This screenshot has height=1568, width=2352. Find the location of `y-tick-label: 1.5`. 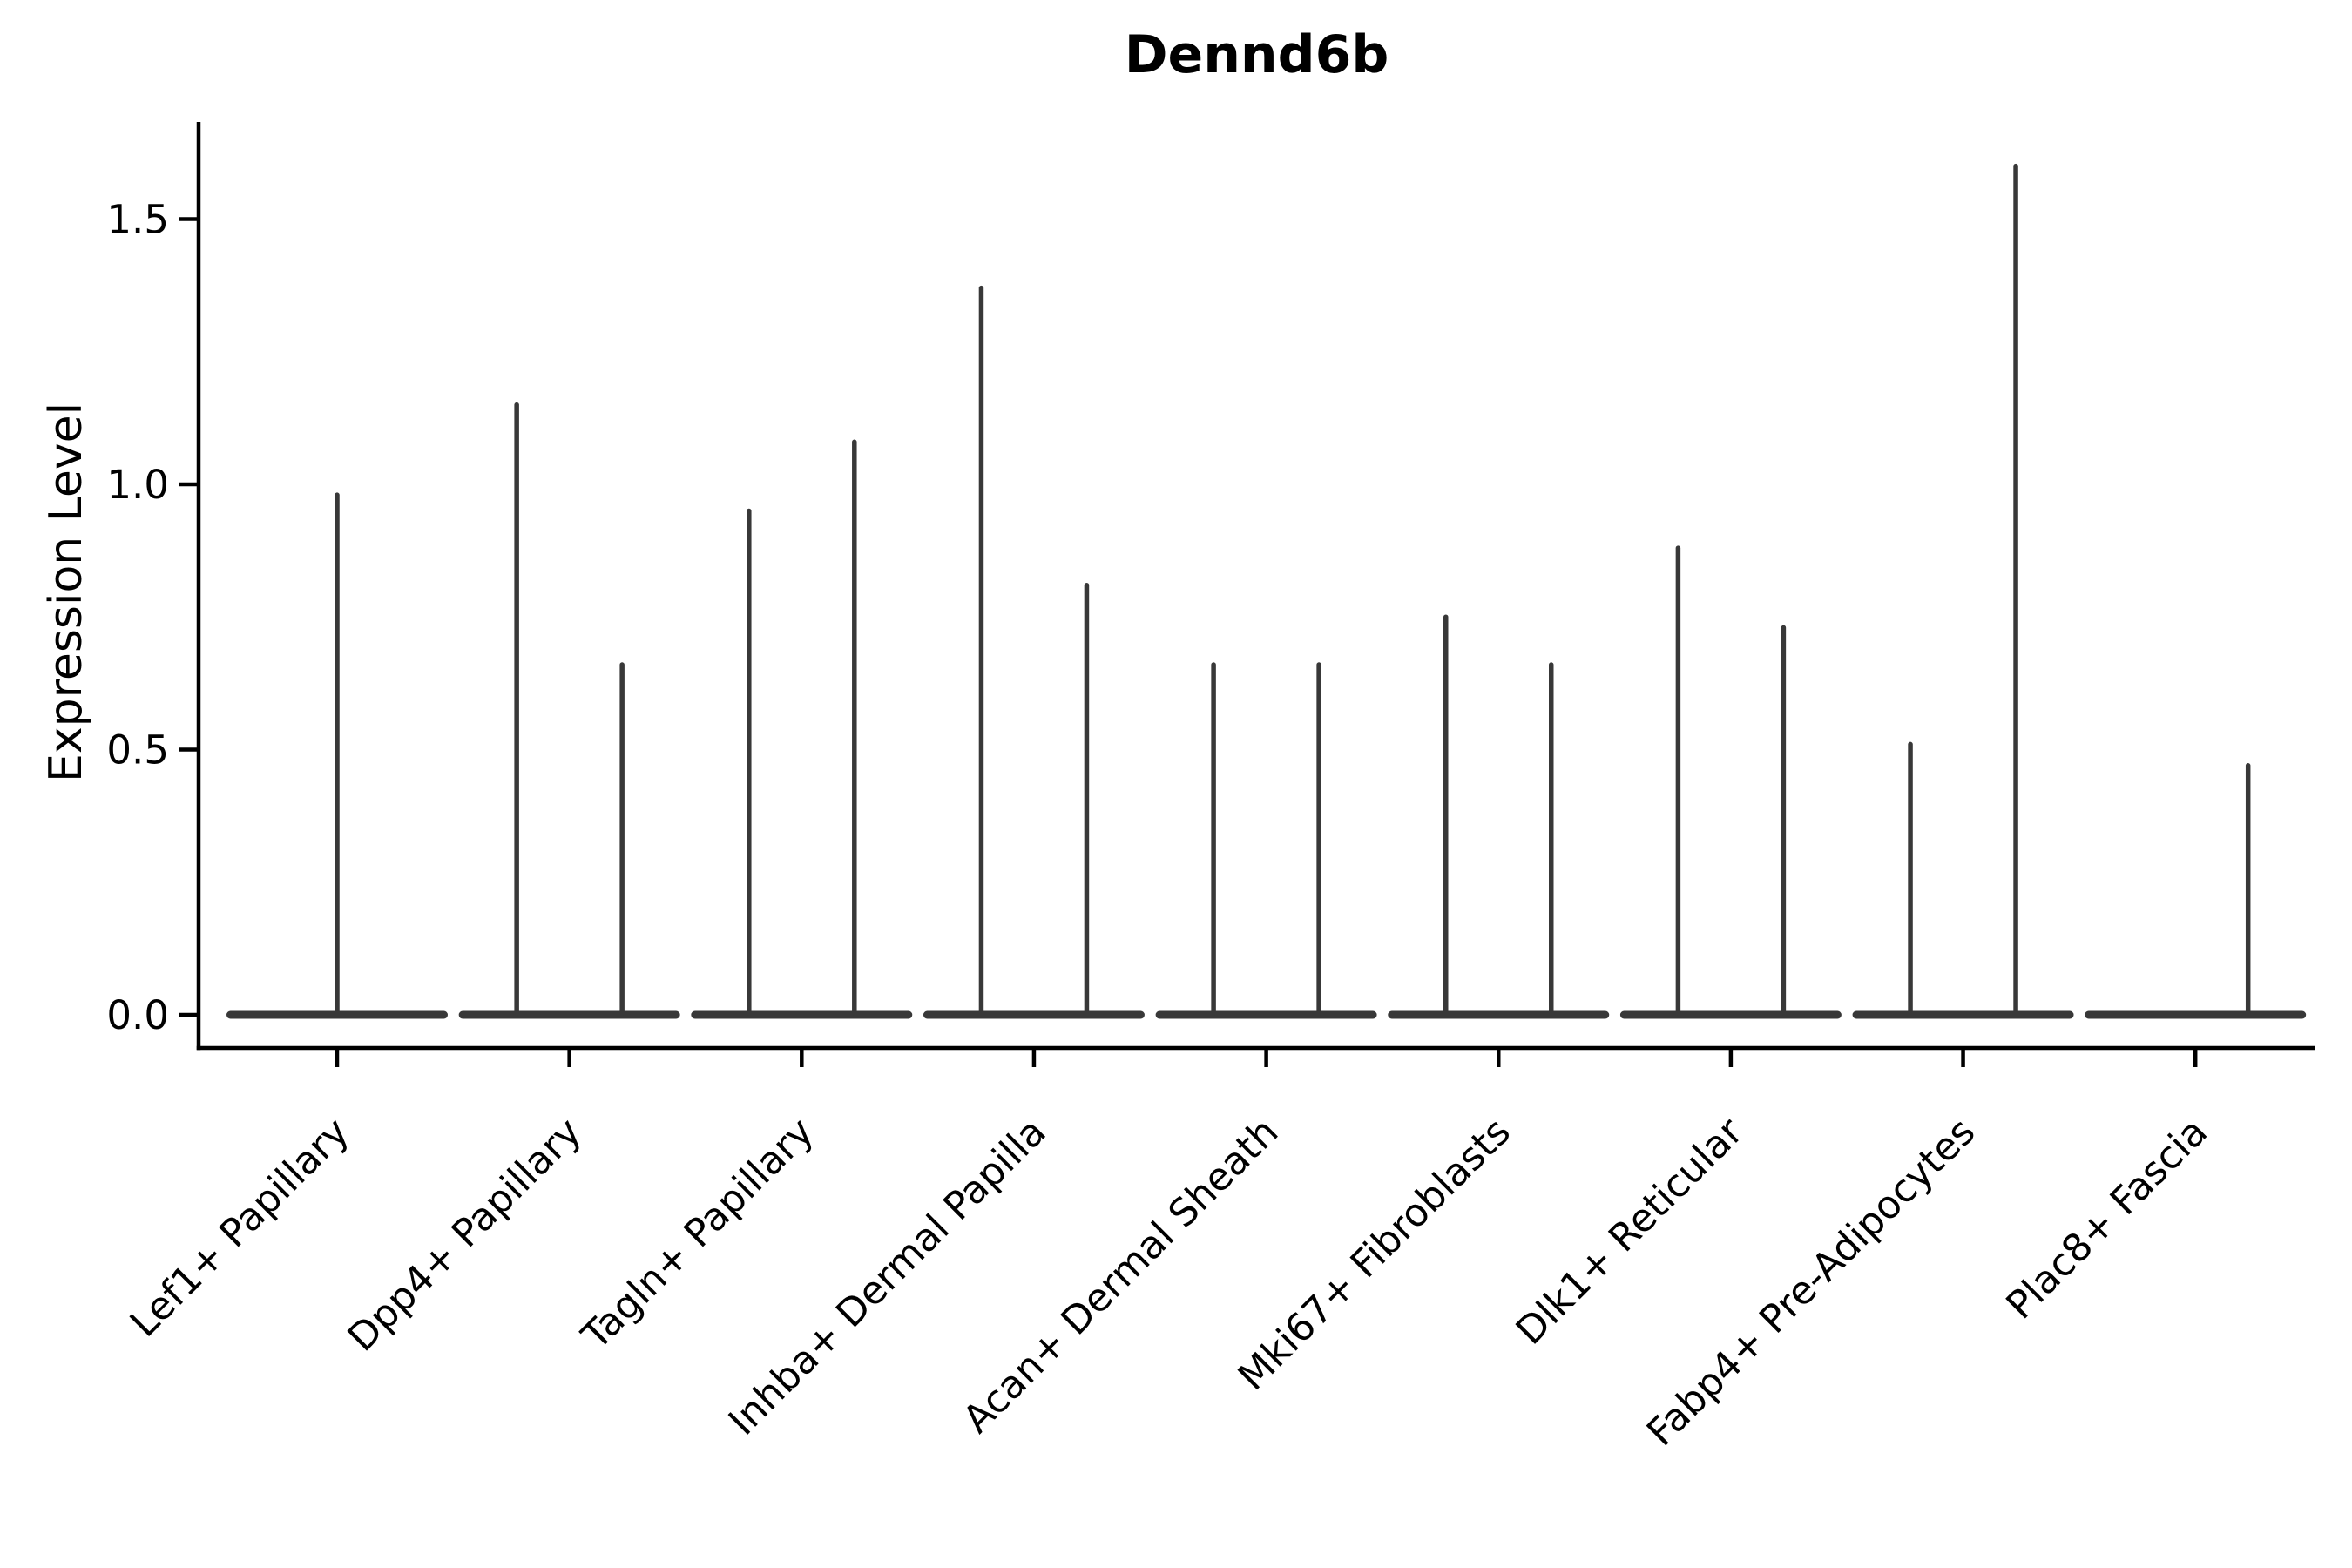

y-tick-label: 1.5 is located at coordinates (137, 219).